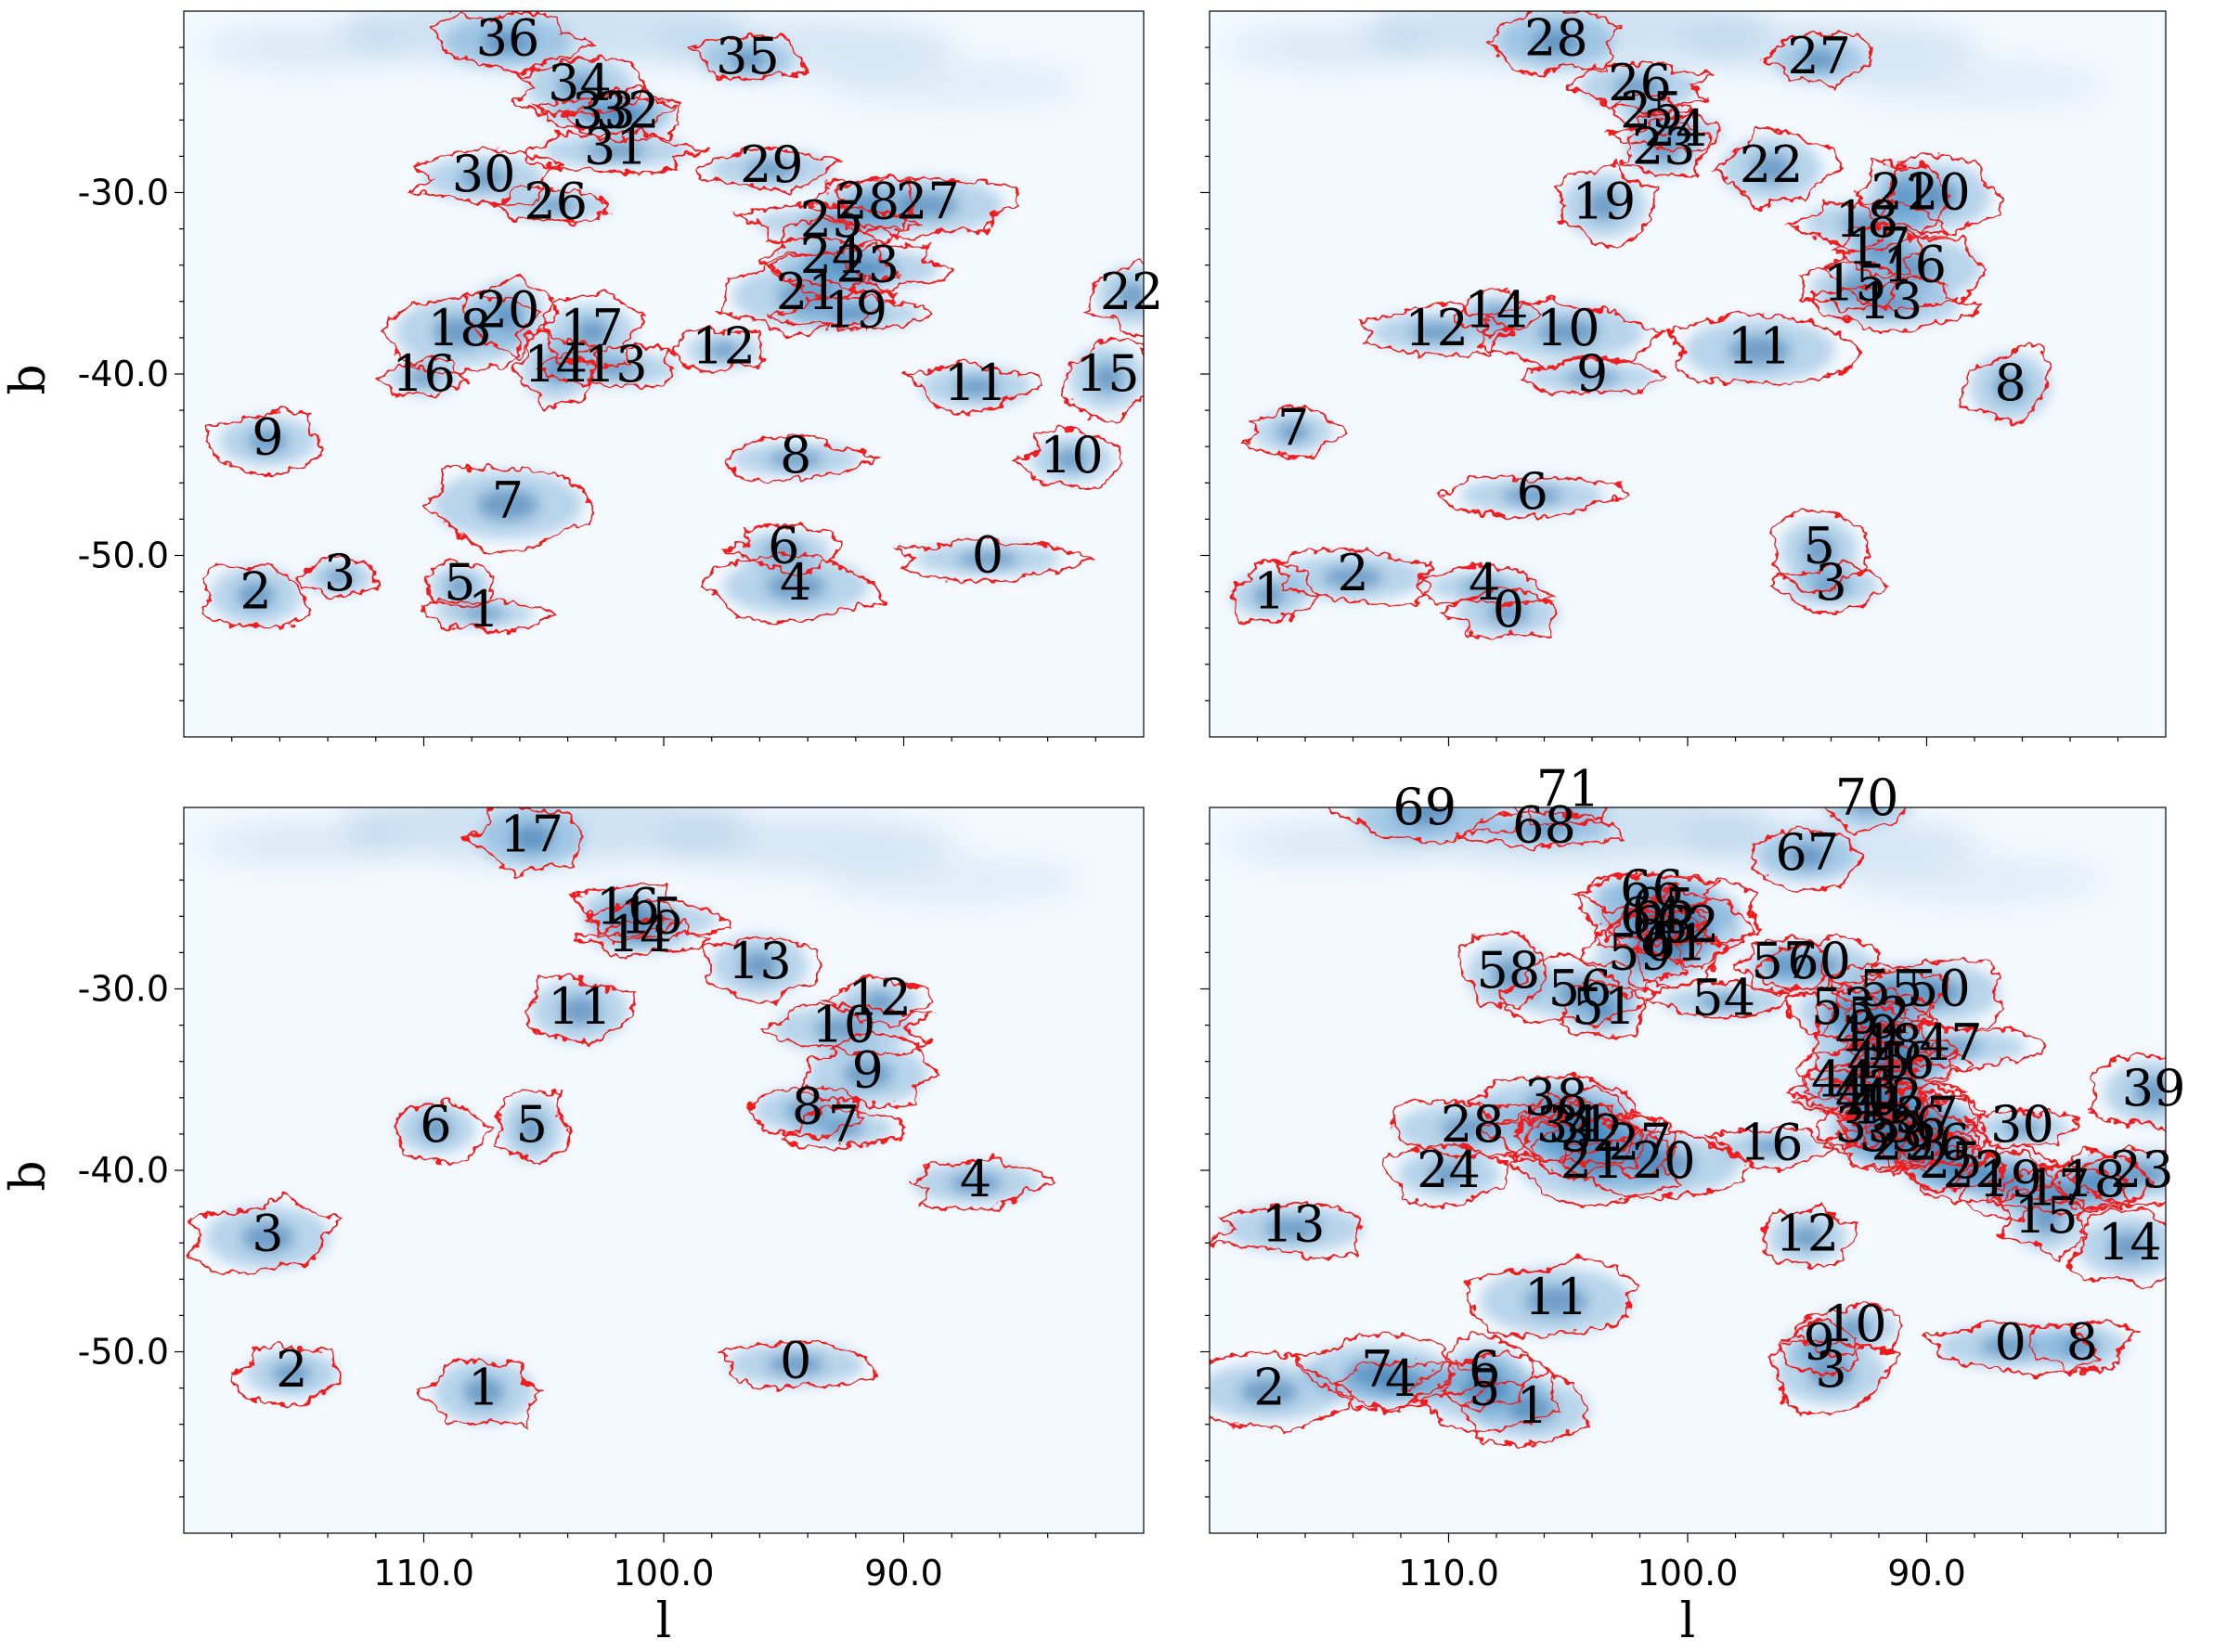 Image resolution: width=2214 pixels, height=1652 pixels. Describe the element at coordinates (423, 1573) in the screenshot. I see `x-tick-label: 110.0` at that location.